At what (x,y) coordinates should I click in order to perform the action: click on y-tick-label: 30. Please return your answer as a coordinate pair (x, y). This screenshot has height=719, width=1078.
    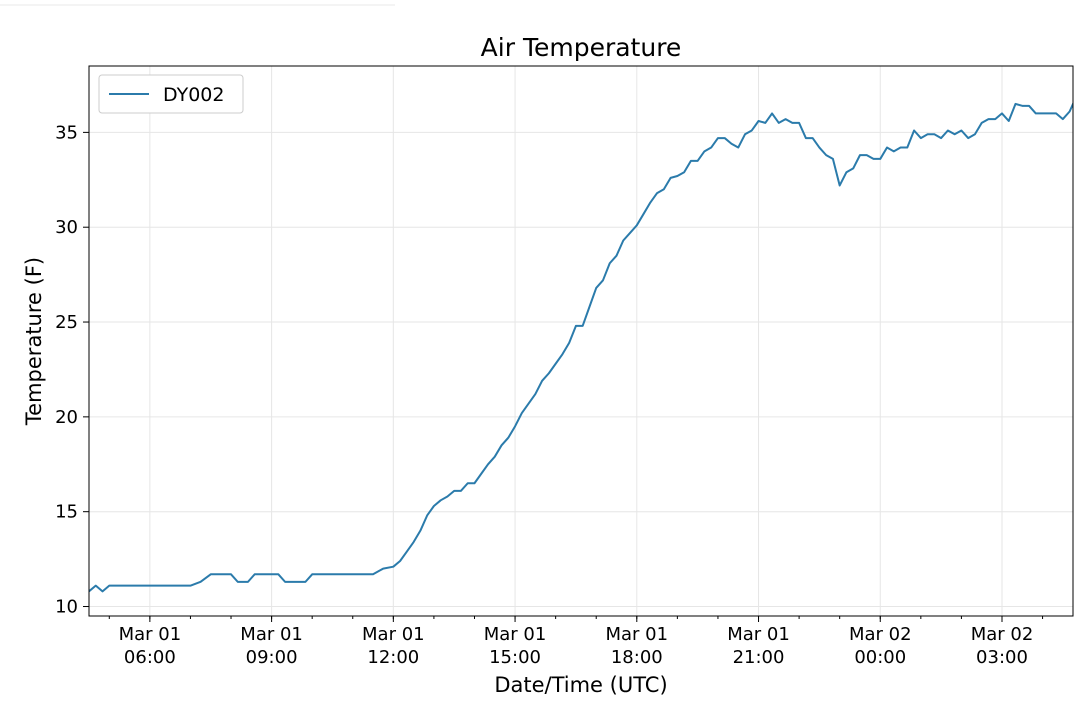
    Looking at the image, I should click on (66, 227).